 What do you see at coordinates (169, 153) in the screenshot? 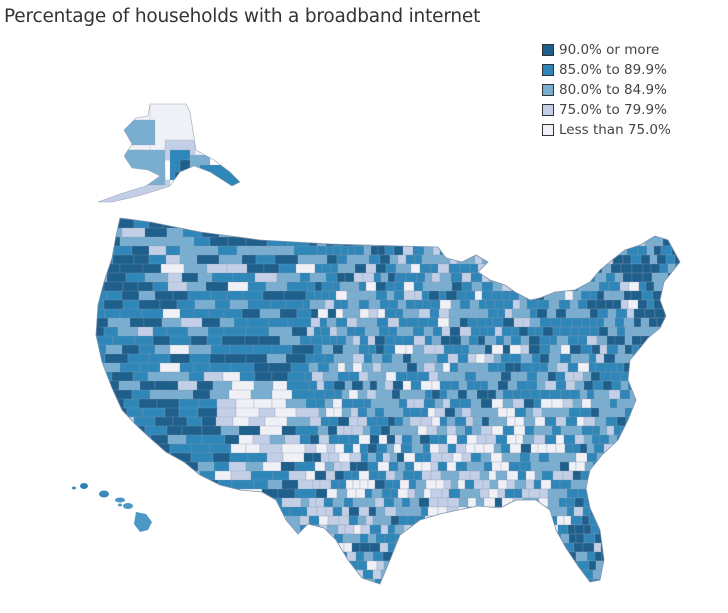
I see `alaska-inset` at bounding box center [169, 153].